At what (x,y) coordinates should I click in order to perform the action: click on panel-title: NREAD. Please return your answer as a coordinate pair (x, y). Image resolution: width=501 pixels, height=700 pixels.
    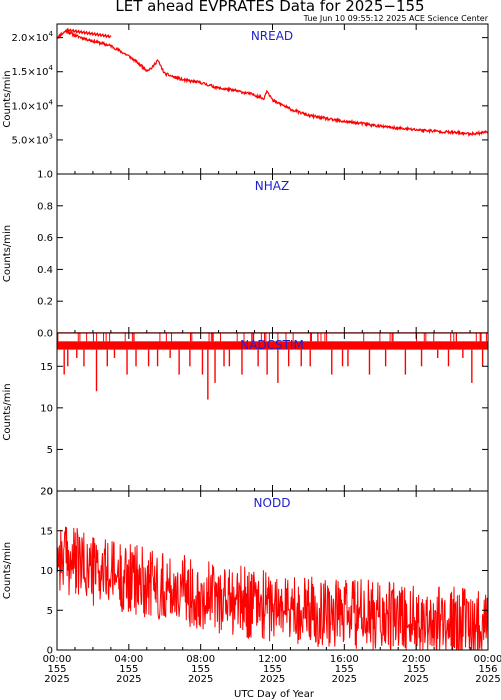
    Looking at the image, I should click on (272, 36).